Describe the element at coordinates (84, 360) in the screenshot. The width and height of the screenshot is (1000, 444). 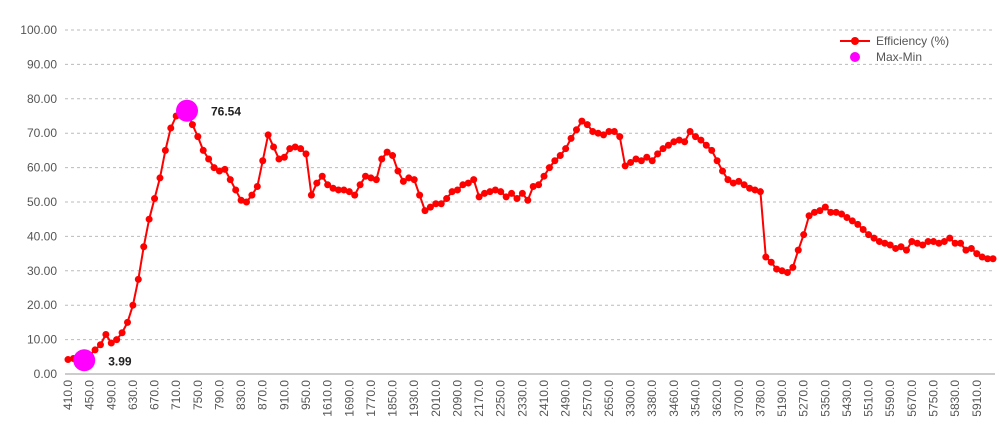
I see `max-min-point` at that location.